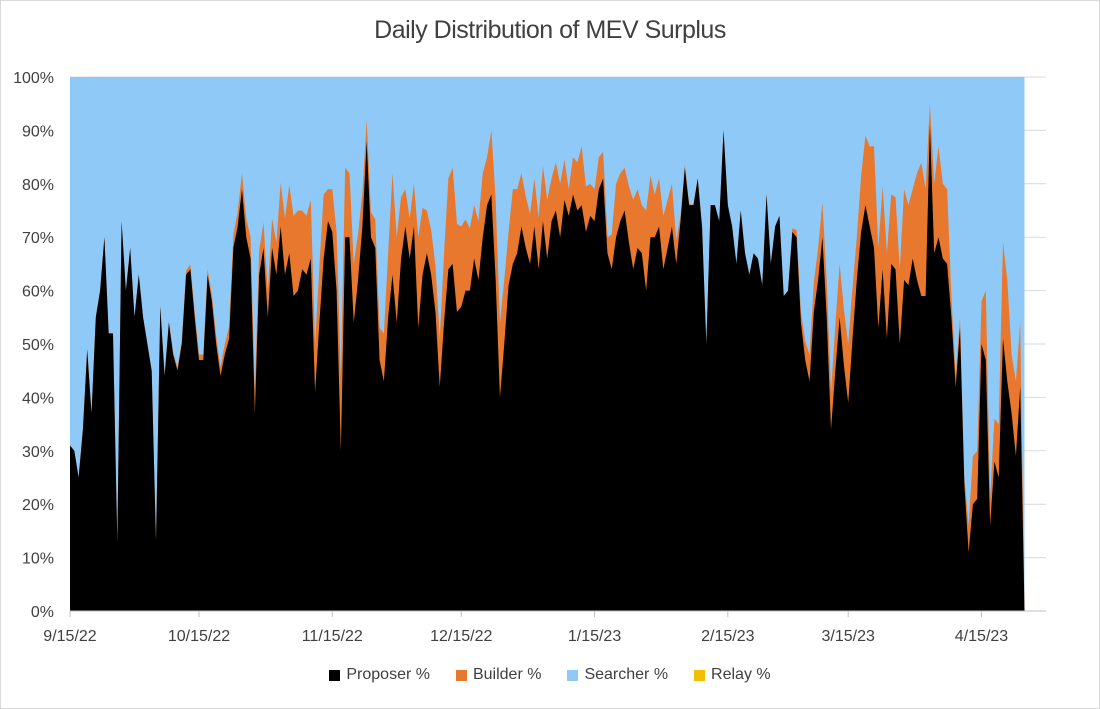 This screenshot has height=709, width=1100. I want to click on y-tick-label: 10%, so click(38, 559).